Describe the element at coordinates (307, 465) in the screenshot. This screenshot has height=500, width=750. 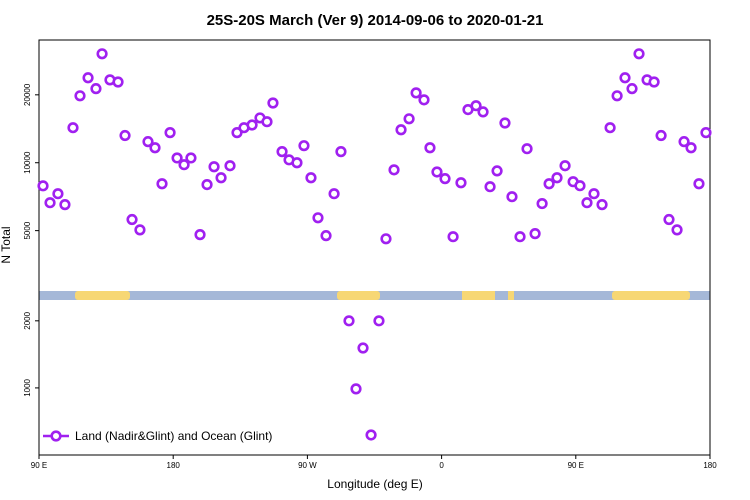
I see `x-tick-label: 90 W` at that location.